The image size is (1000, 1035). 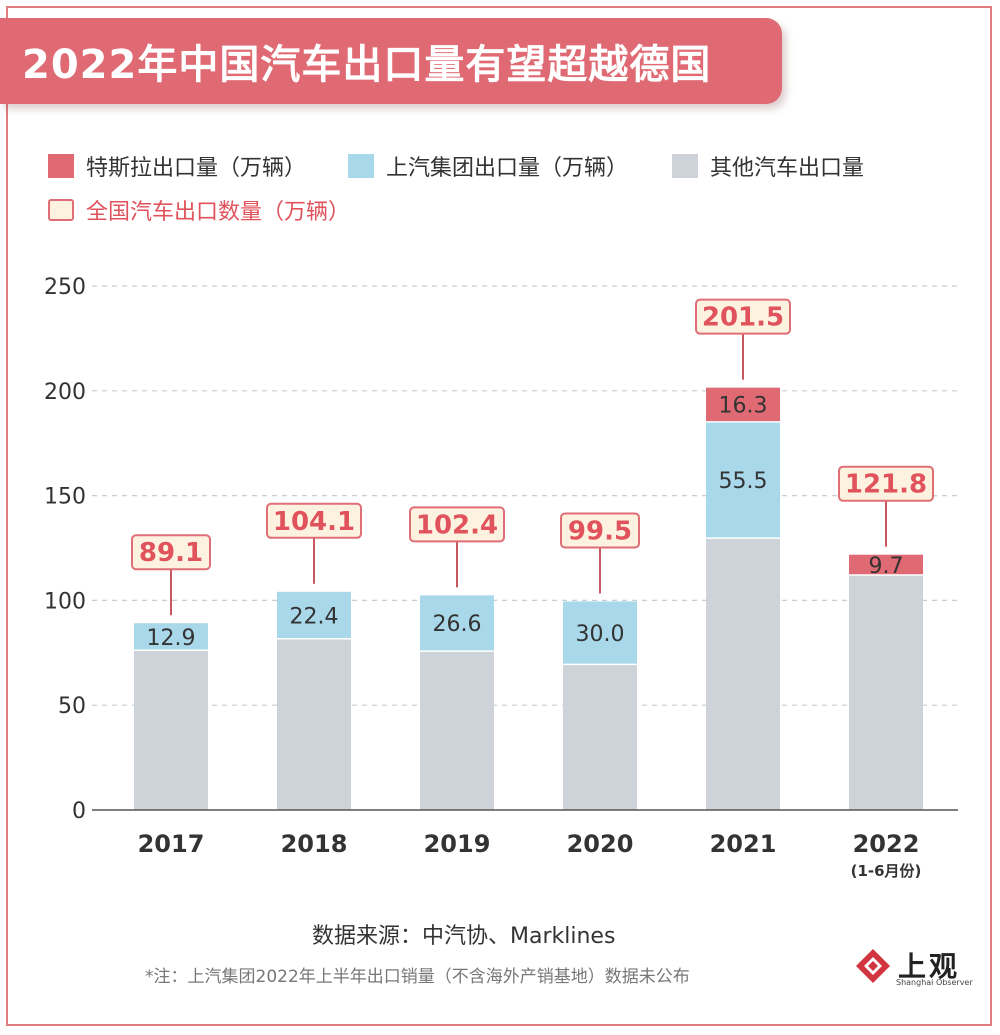 I want to click on legend-item-other: 其他汽车出口量, so click(x=768, y=166).